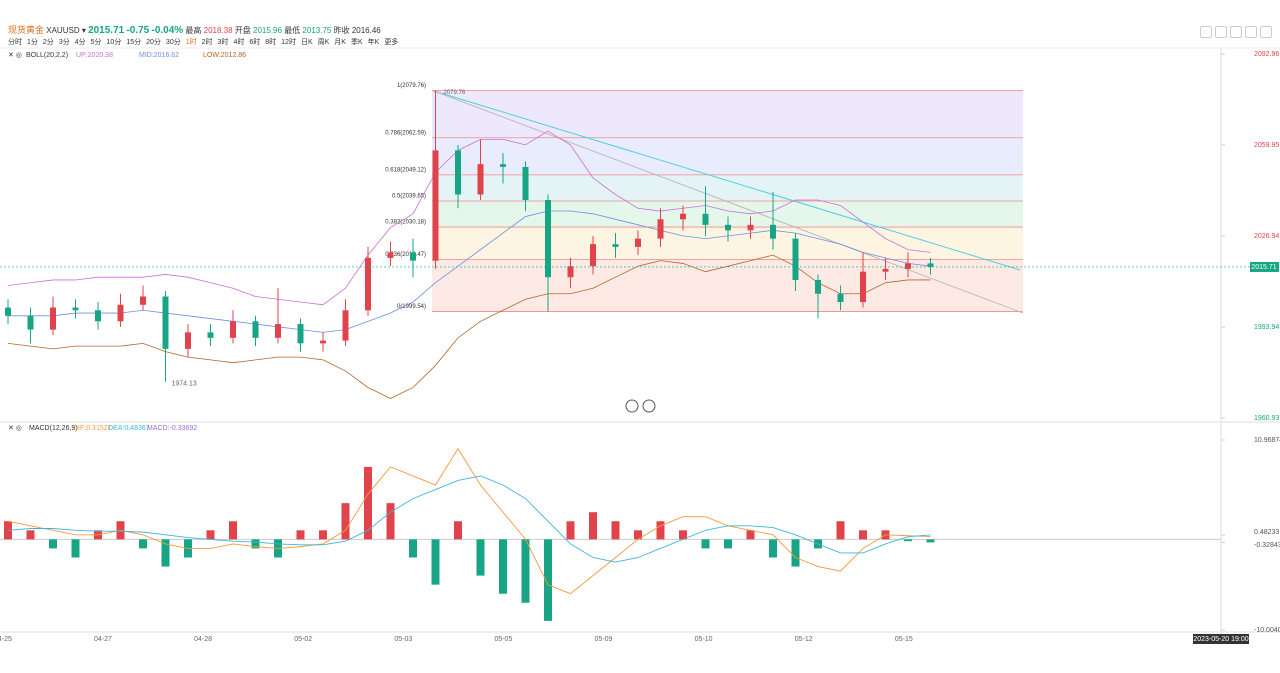 The image size is (1280, 673). What do you see at coordinates (223, 42) in the screenshot?
I see `timeframe: 3时` at bounding box center [223, 42].